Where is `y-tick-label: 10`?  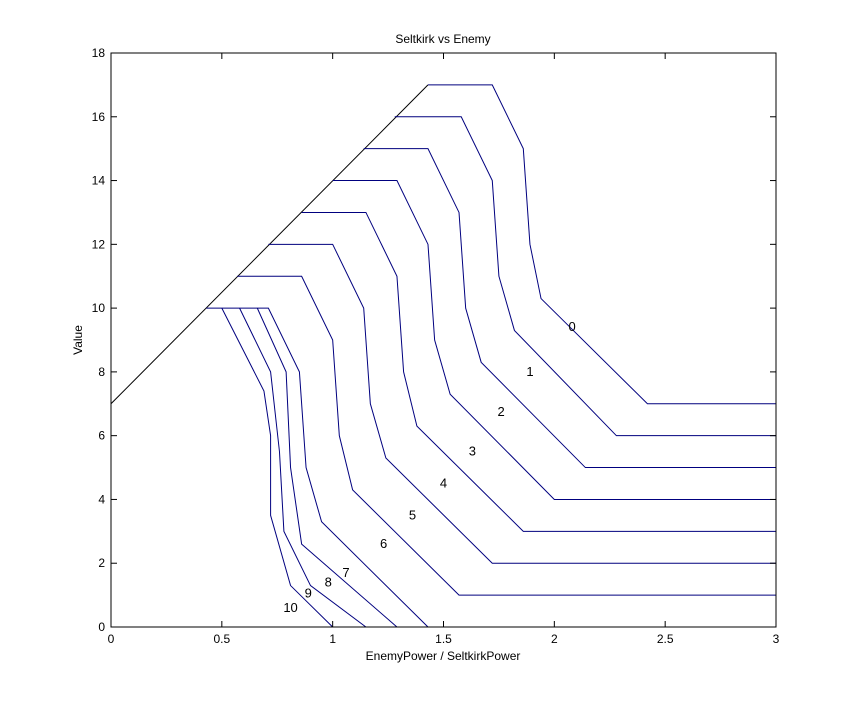
y-tick-label: 10 is located at coordinates (99, 308).